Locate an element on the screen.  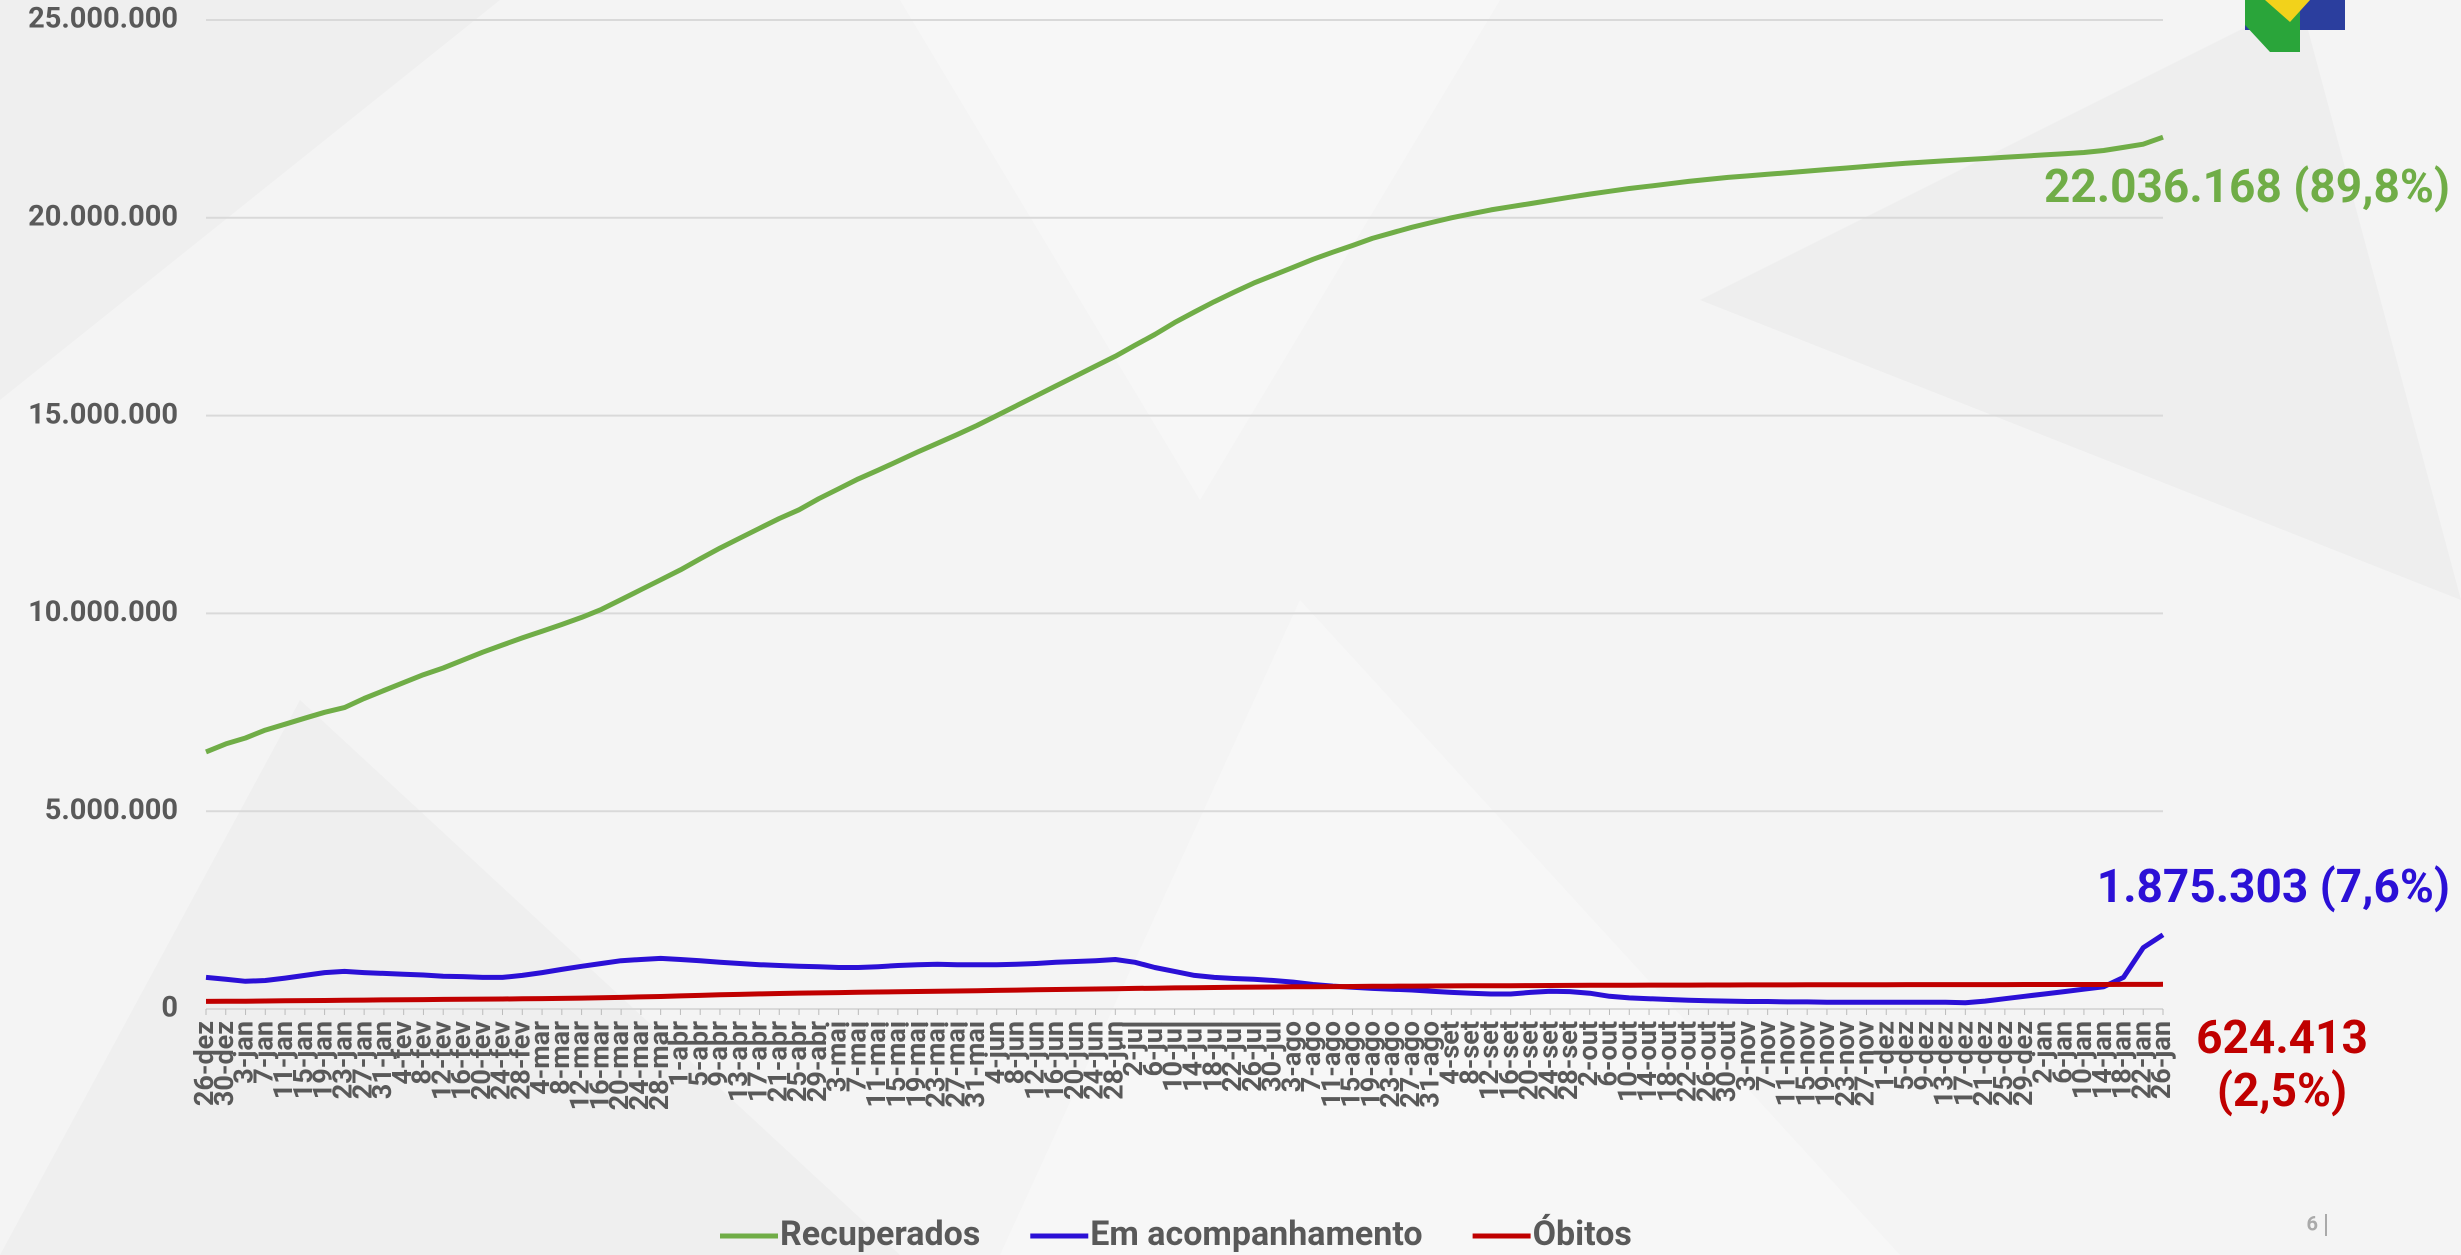
x-tick-label: 21-abr is located at coordinates (777, 1061).